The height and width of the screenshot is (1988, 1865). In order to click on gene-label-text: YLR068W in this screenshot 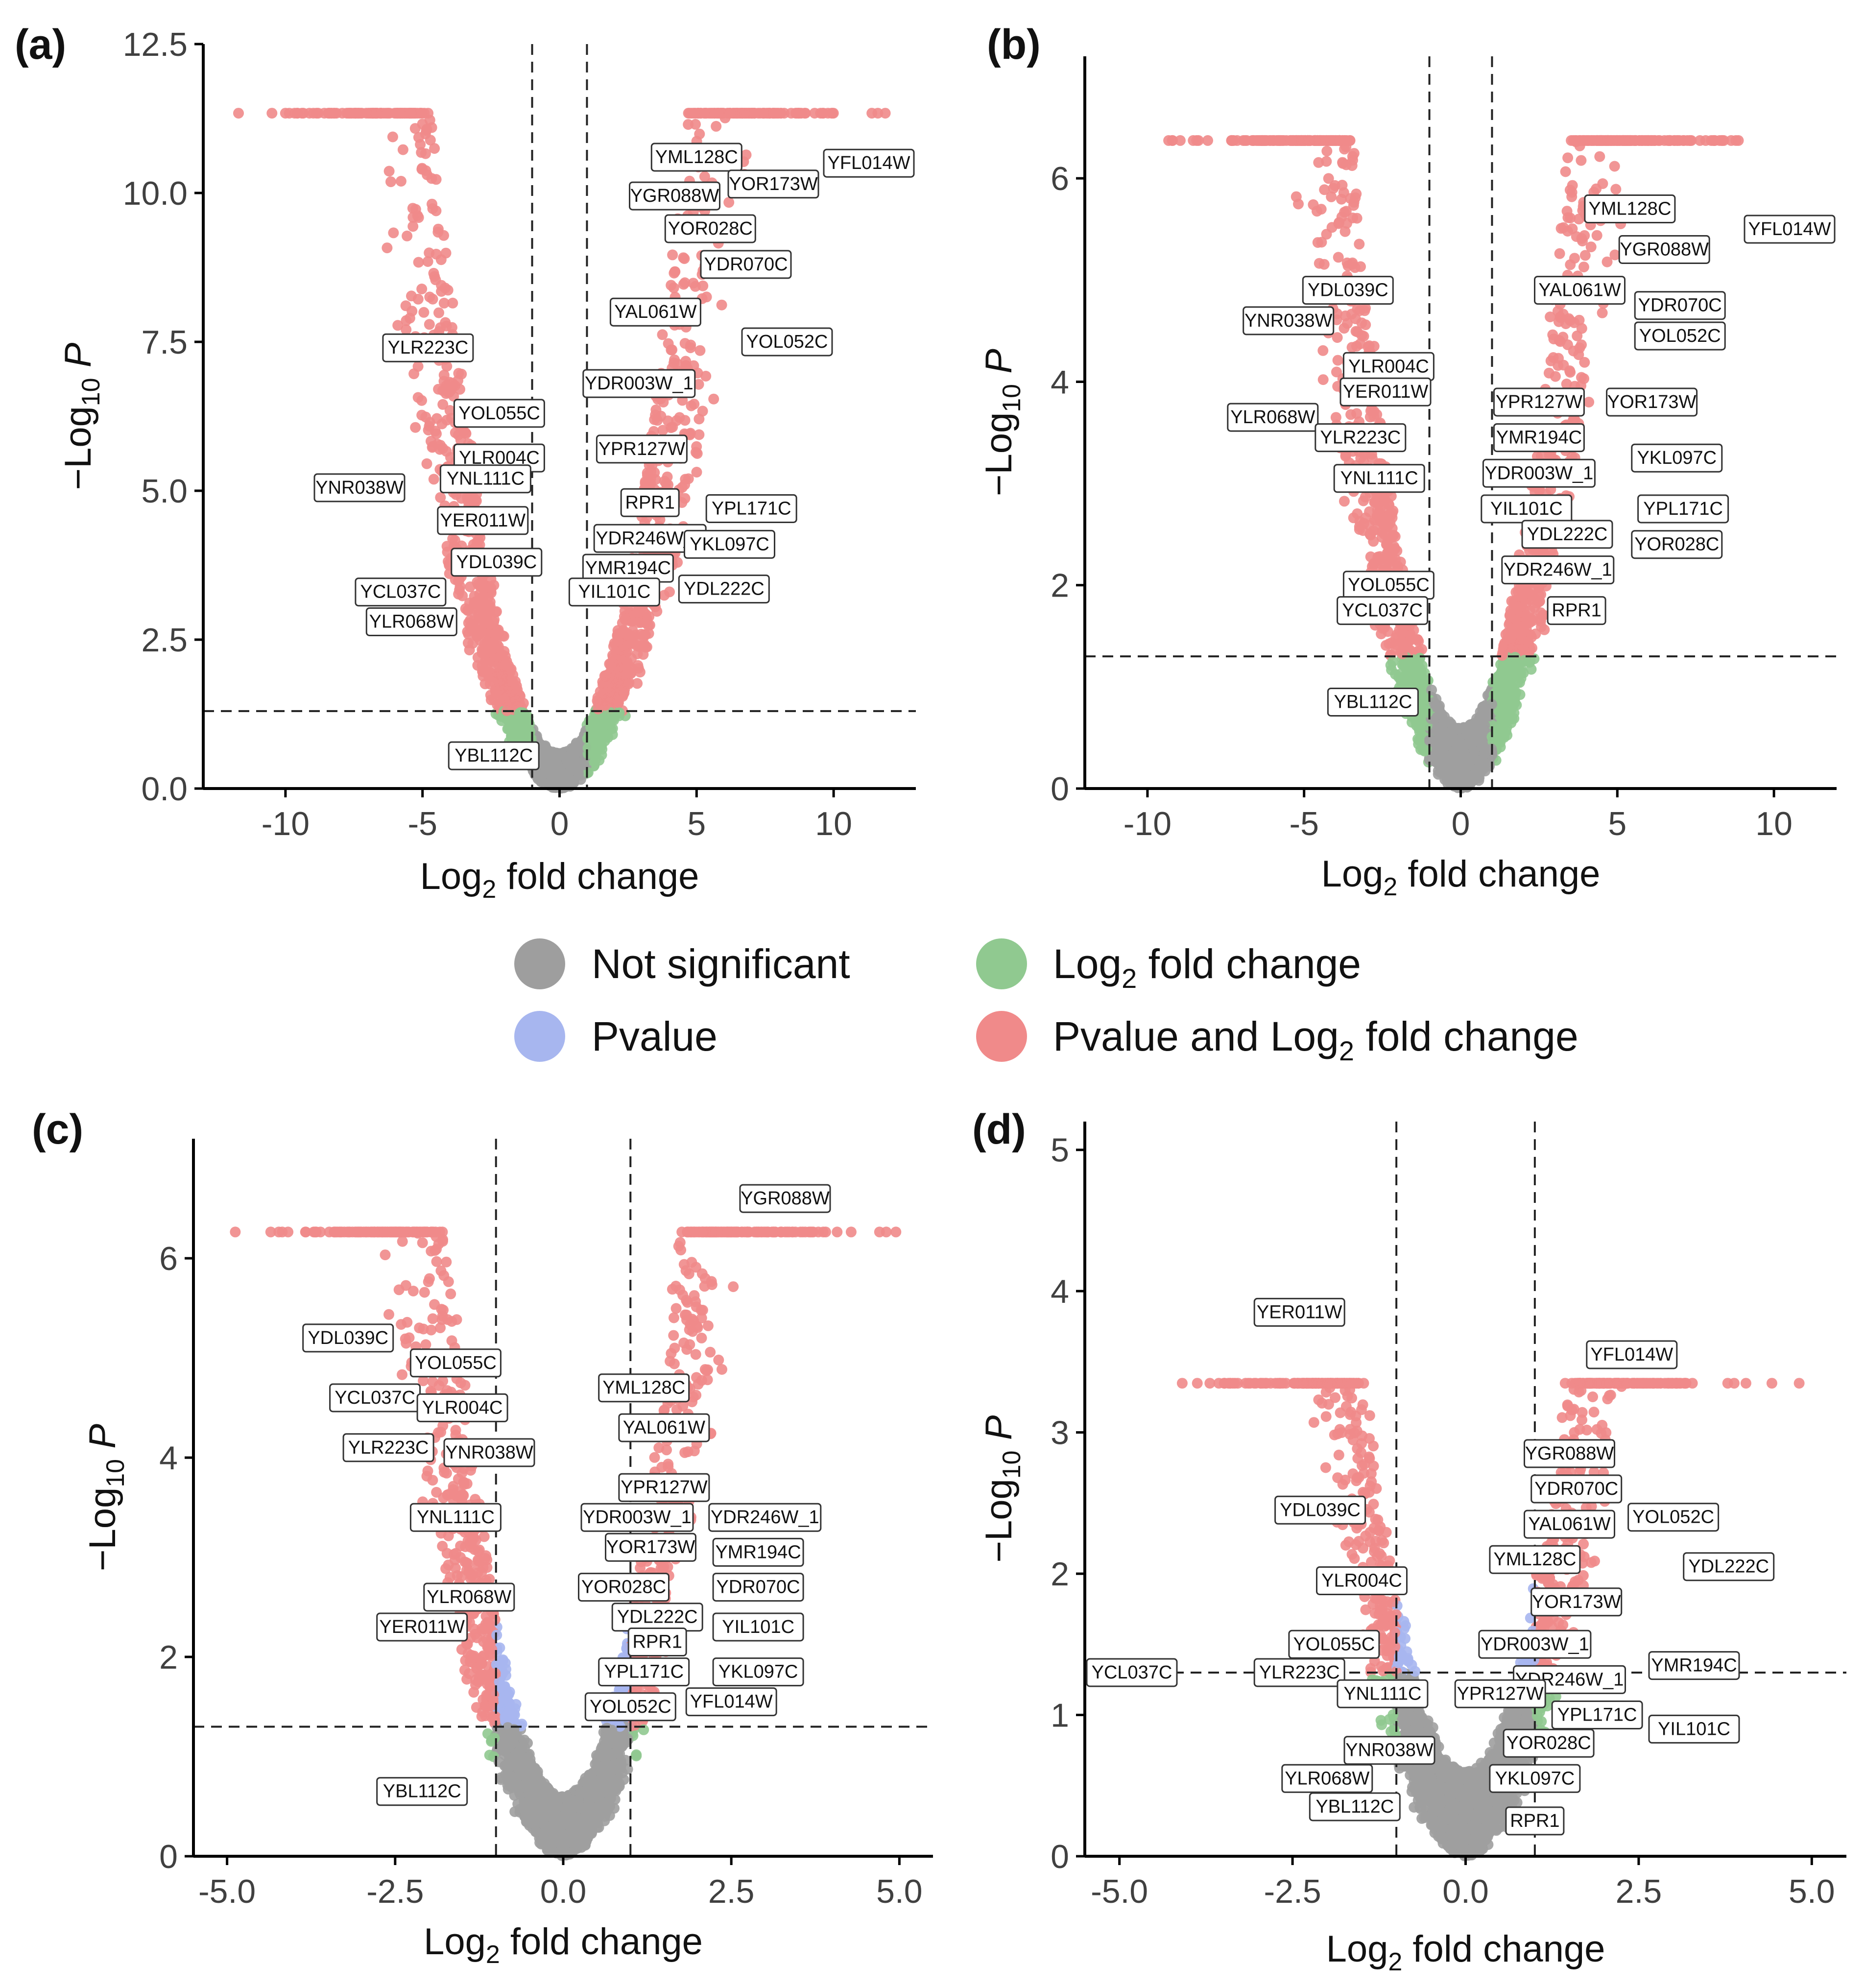, I will do `click(411, 622)`.